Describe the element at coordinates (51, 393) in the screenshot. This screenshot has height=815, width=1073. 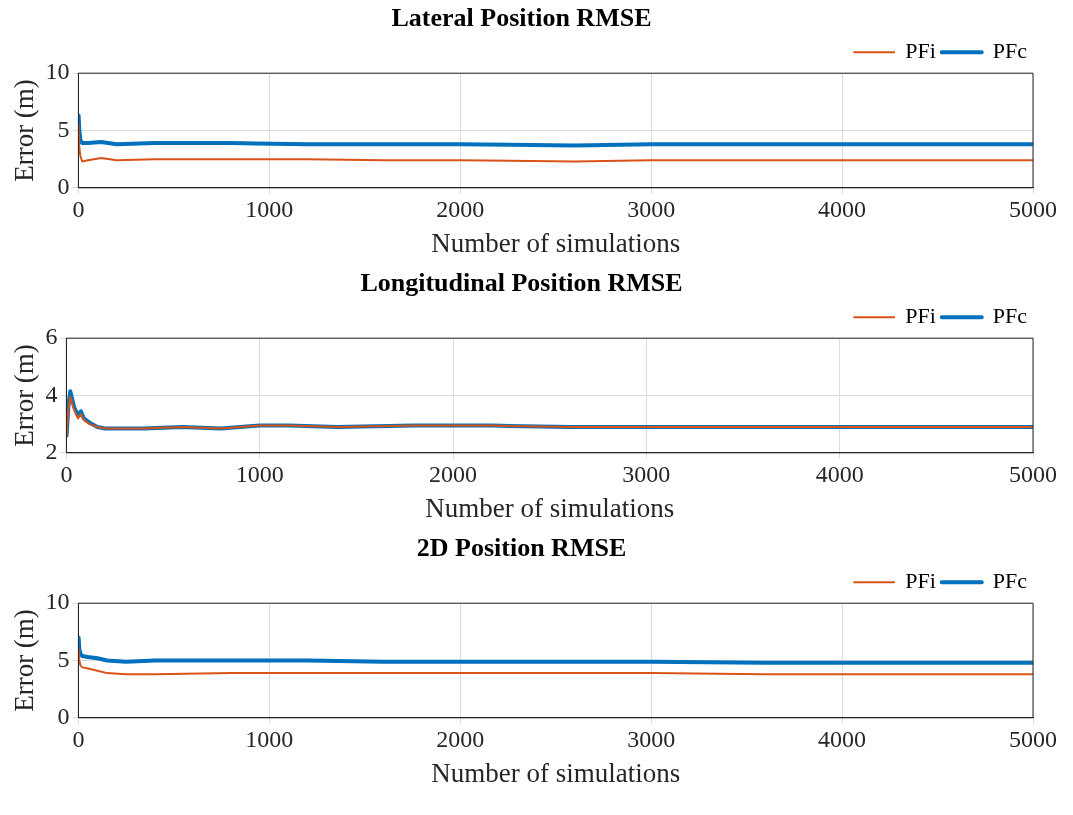
I see `y-tick-label: 4` at that location.